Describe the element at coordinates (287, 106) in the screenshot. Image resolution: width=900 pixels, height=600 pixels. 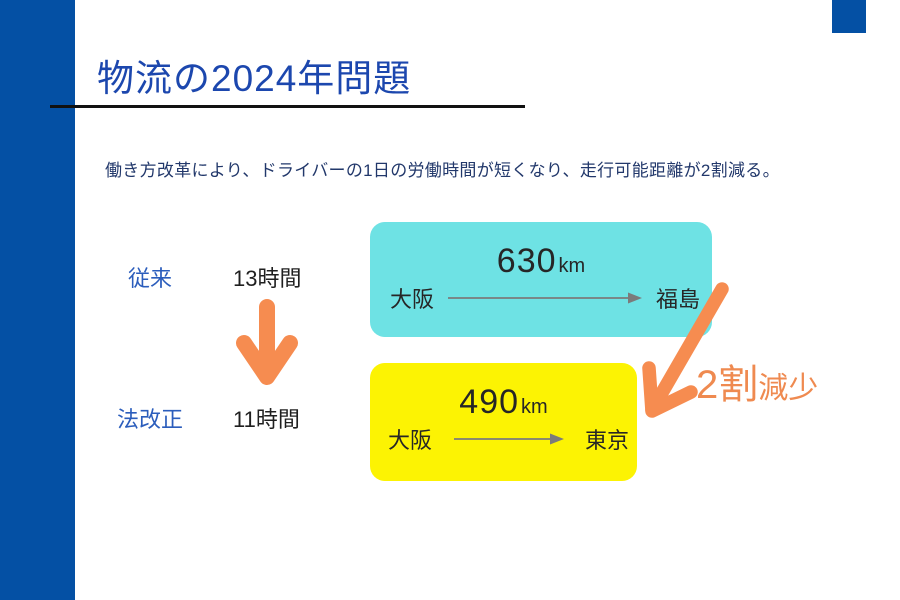
I see `title-underline` at that location.